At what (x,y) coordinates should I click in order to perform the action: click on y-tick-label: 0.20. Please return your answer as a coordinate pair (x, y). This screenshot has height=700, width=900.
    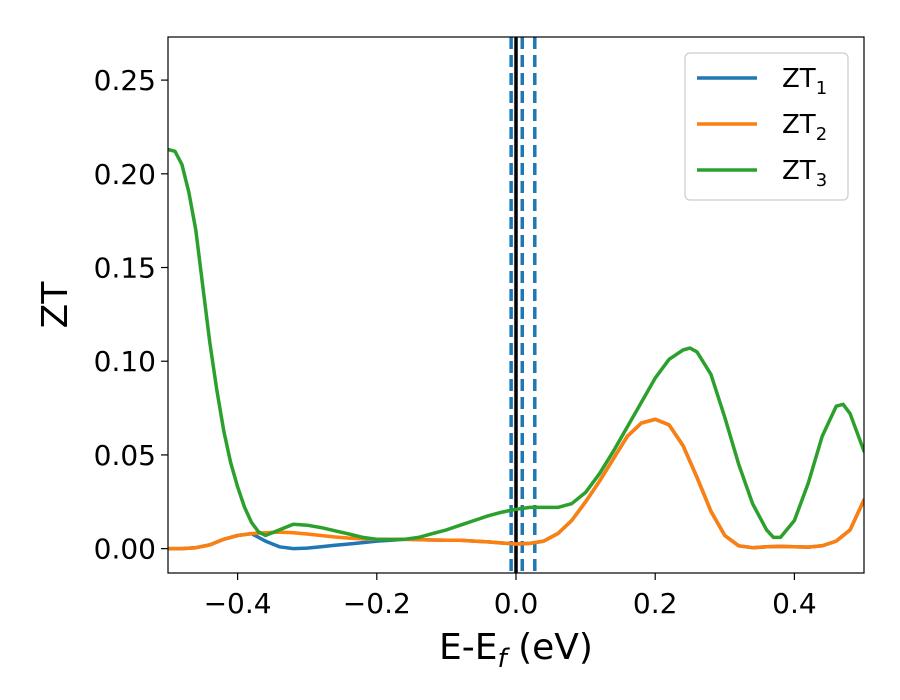
    Looking at the image, I should click on (125, 174).